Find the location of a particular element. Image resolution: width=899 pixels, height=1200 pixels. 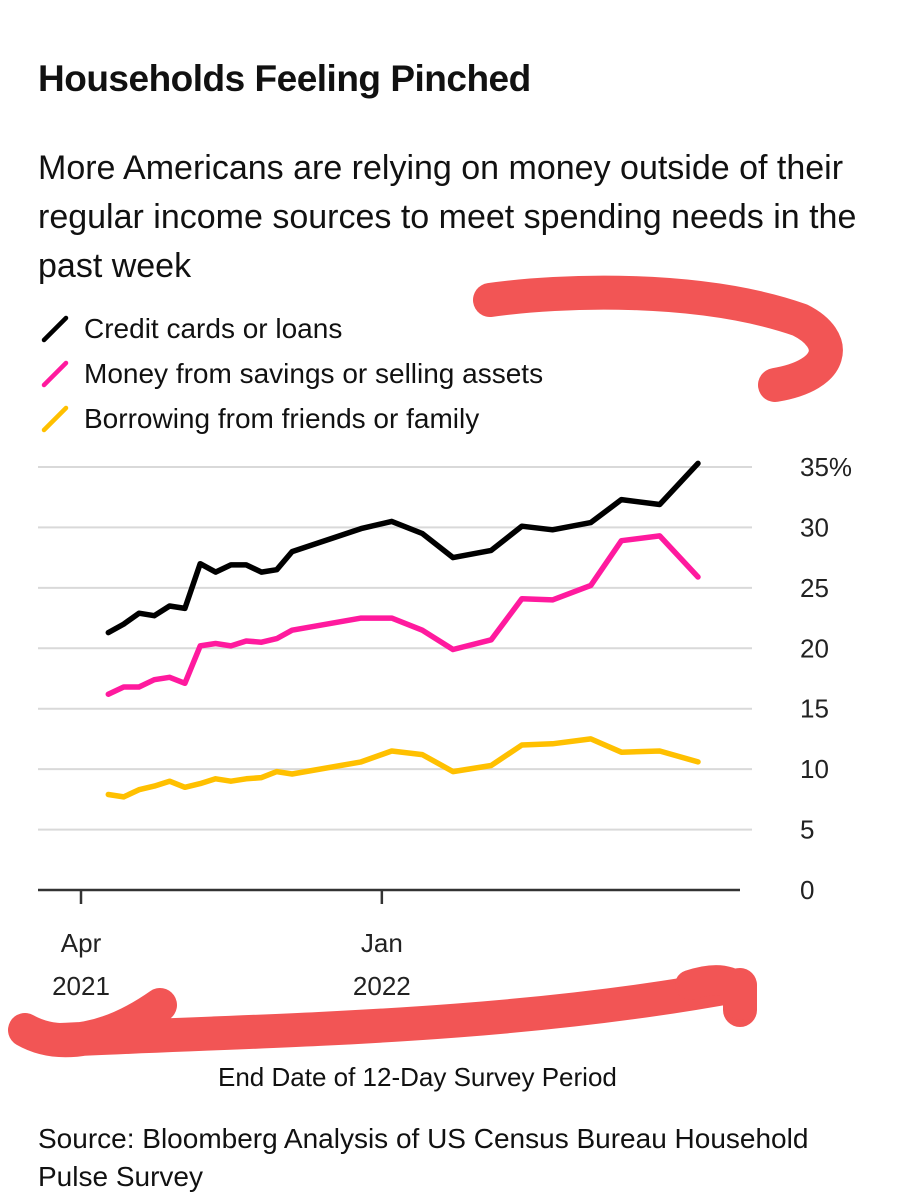

legend-swatch-savings is located at coordinates (55, 373).